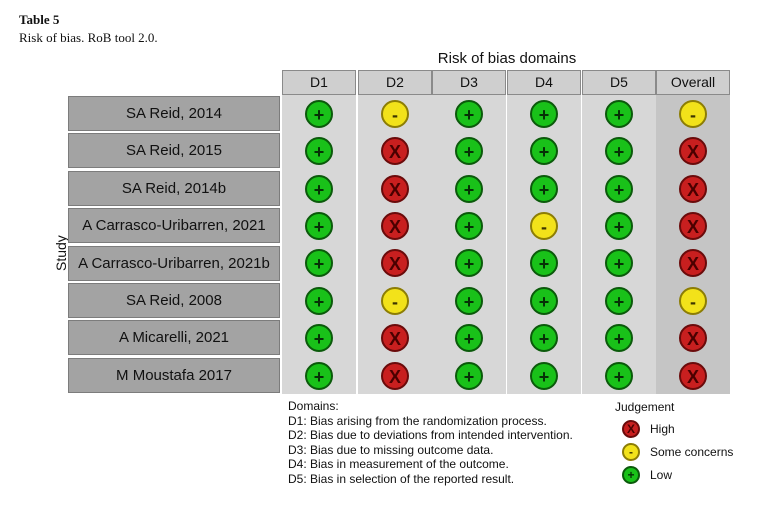 The image size is (766, 514). I want to click on table-caption-subtitle: Risk of bias. RoB tool 2.0., so click(88, 37).